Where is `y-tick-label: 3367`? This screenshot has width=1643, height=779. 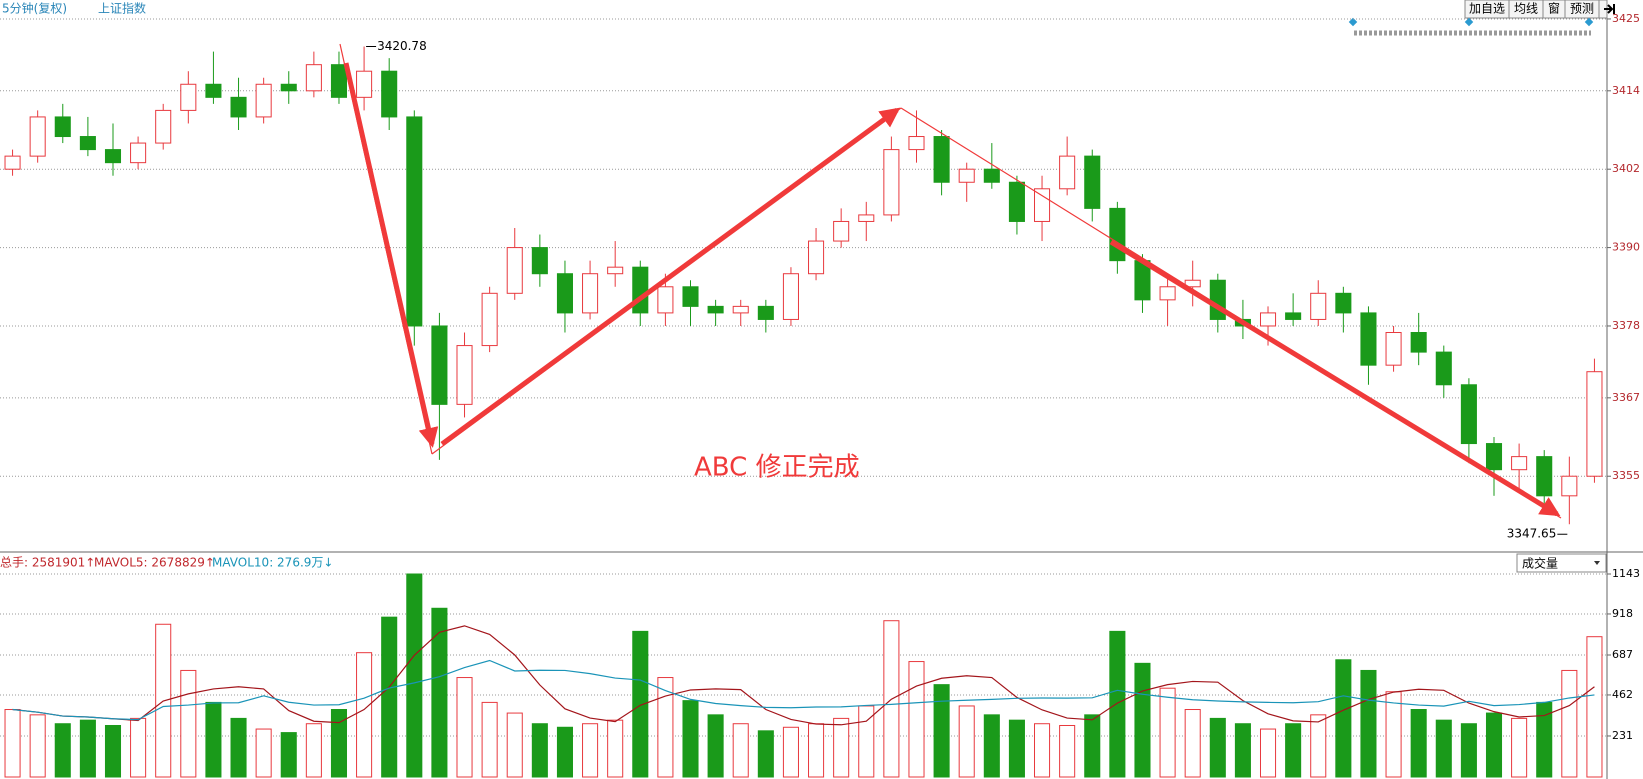 y-tick-label: 3367 is located at coordinates (1626, 397).